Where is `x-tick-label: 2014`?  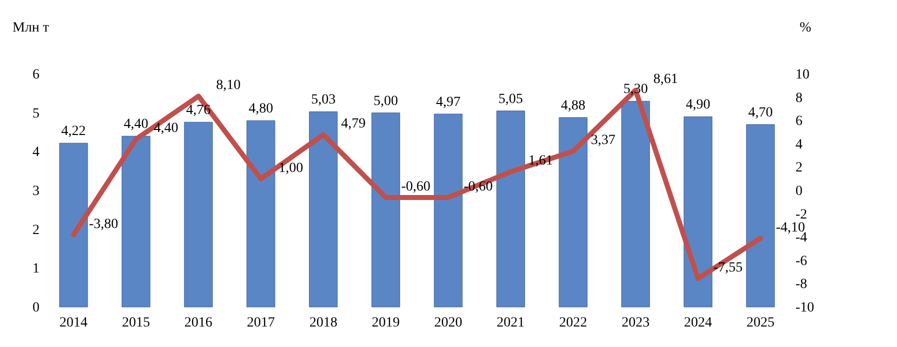
x-tick-label: 2014 is located at coordinates (74, 323).